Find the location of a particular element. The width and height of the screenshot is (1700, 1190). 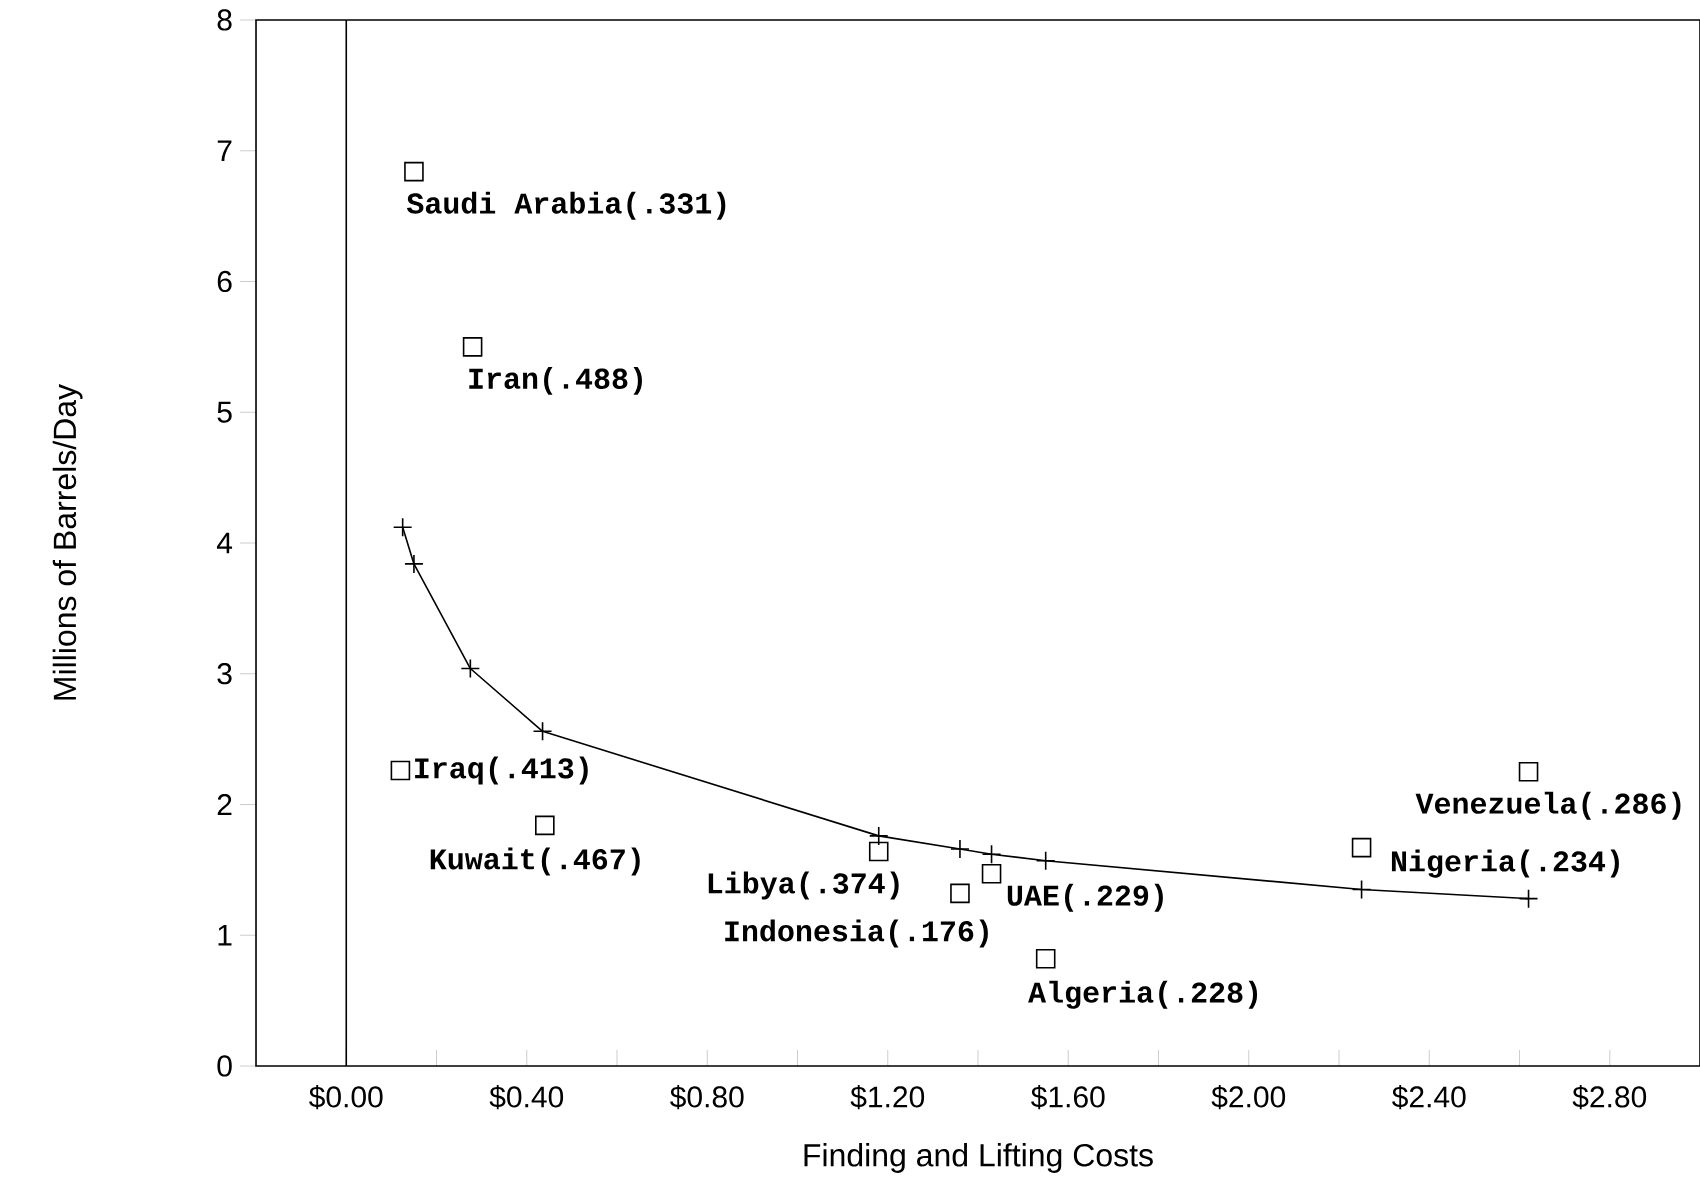

x-tick-label: $1.60 is located at coordinates (1068, 1097).